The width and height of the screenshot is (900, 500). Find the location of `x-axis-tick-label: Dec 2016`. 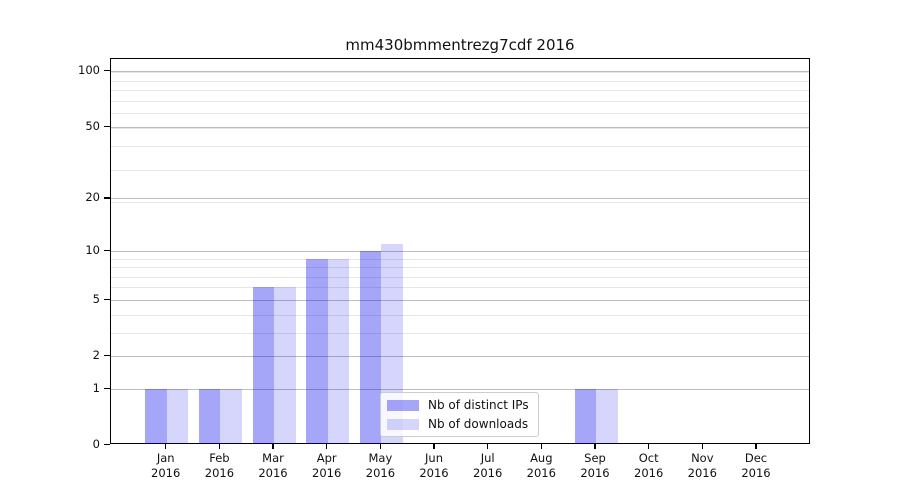

x-axis-tick-label: Dec 2016 is located at coordinates (756, 465).